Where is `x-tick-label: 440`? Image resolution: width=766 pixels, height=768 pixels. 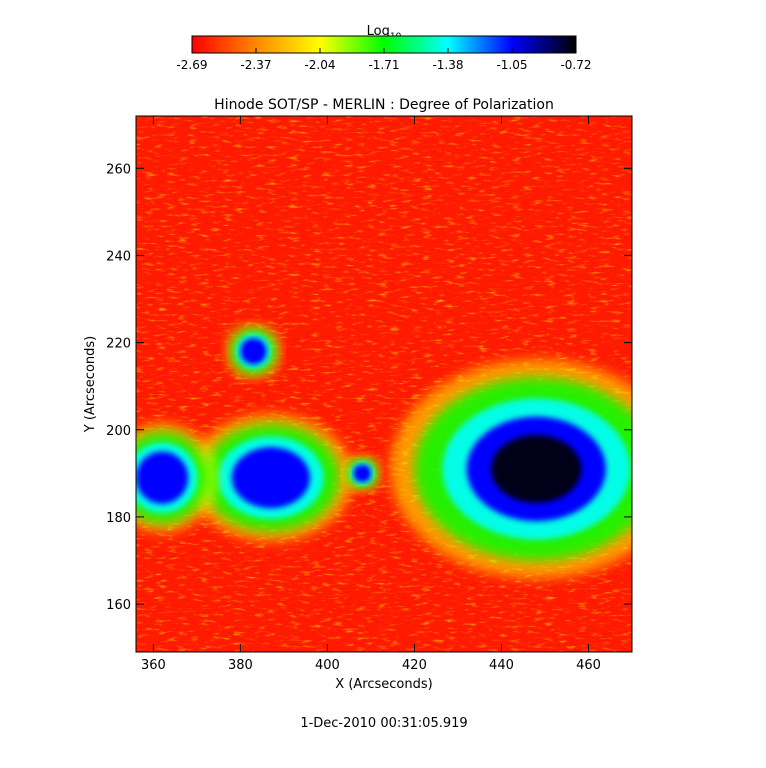
x-tick-label: 440 is located at coordinates (501, 665).